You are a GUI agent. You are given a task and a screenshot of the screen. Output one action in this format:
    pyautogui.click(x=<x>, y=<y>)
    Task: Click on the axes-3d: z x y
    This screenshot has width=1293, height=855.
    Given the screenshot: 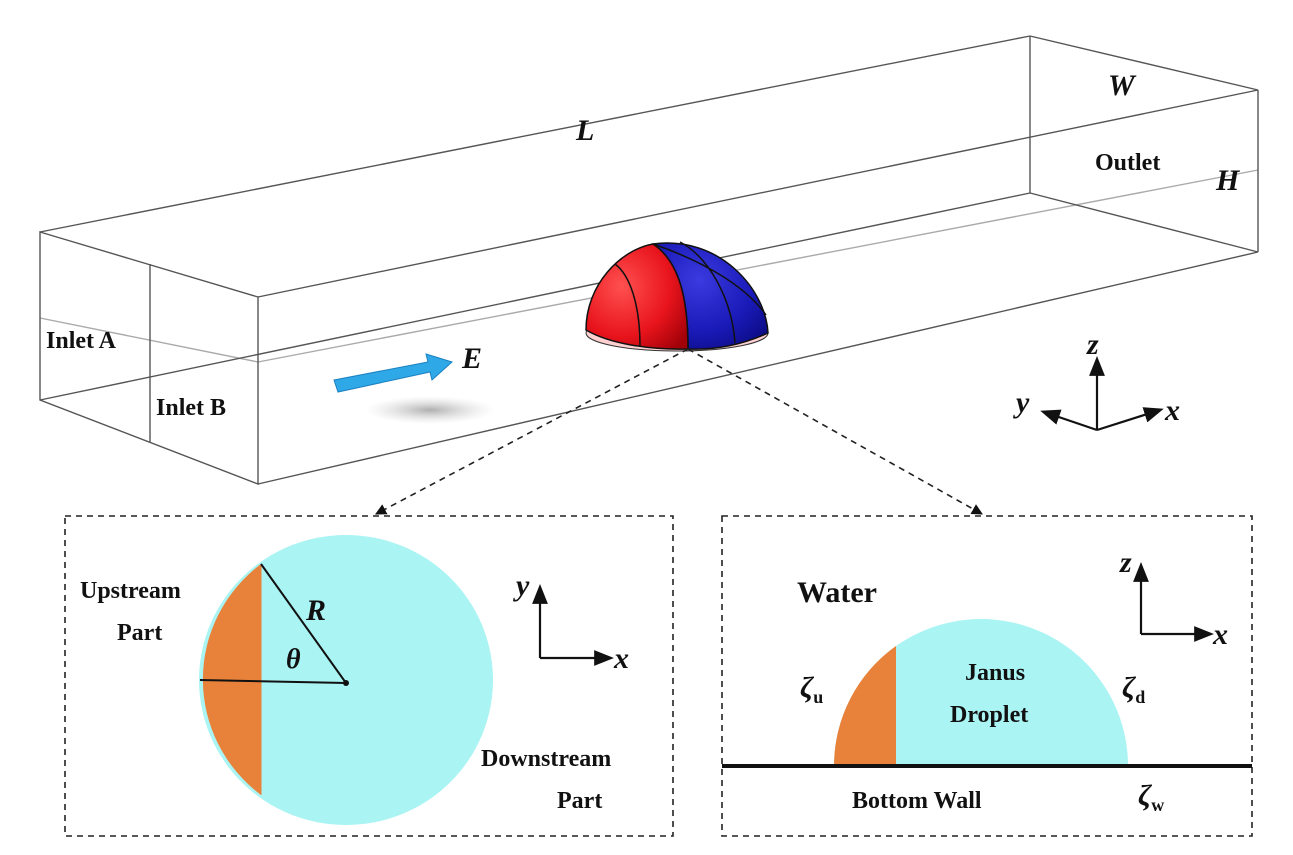 What is the action you would take?
    pyautogui.click(x=1096, y=380)
    